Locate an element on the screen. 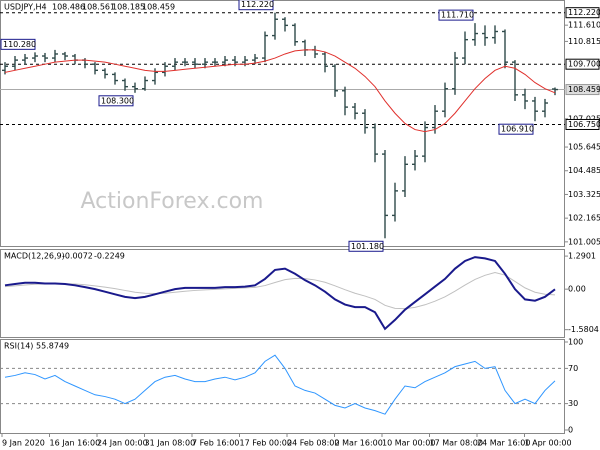  y-tick-label: -1.5804 is located at coordinates (583, 329).